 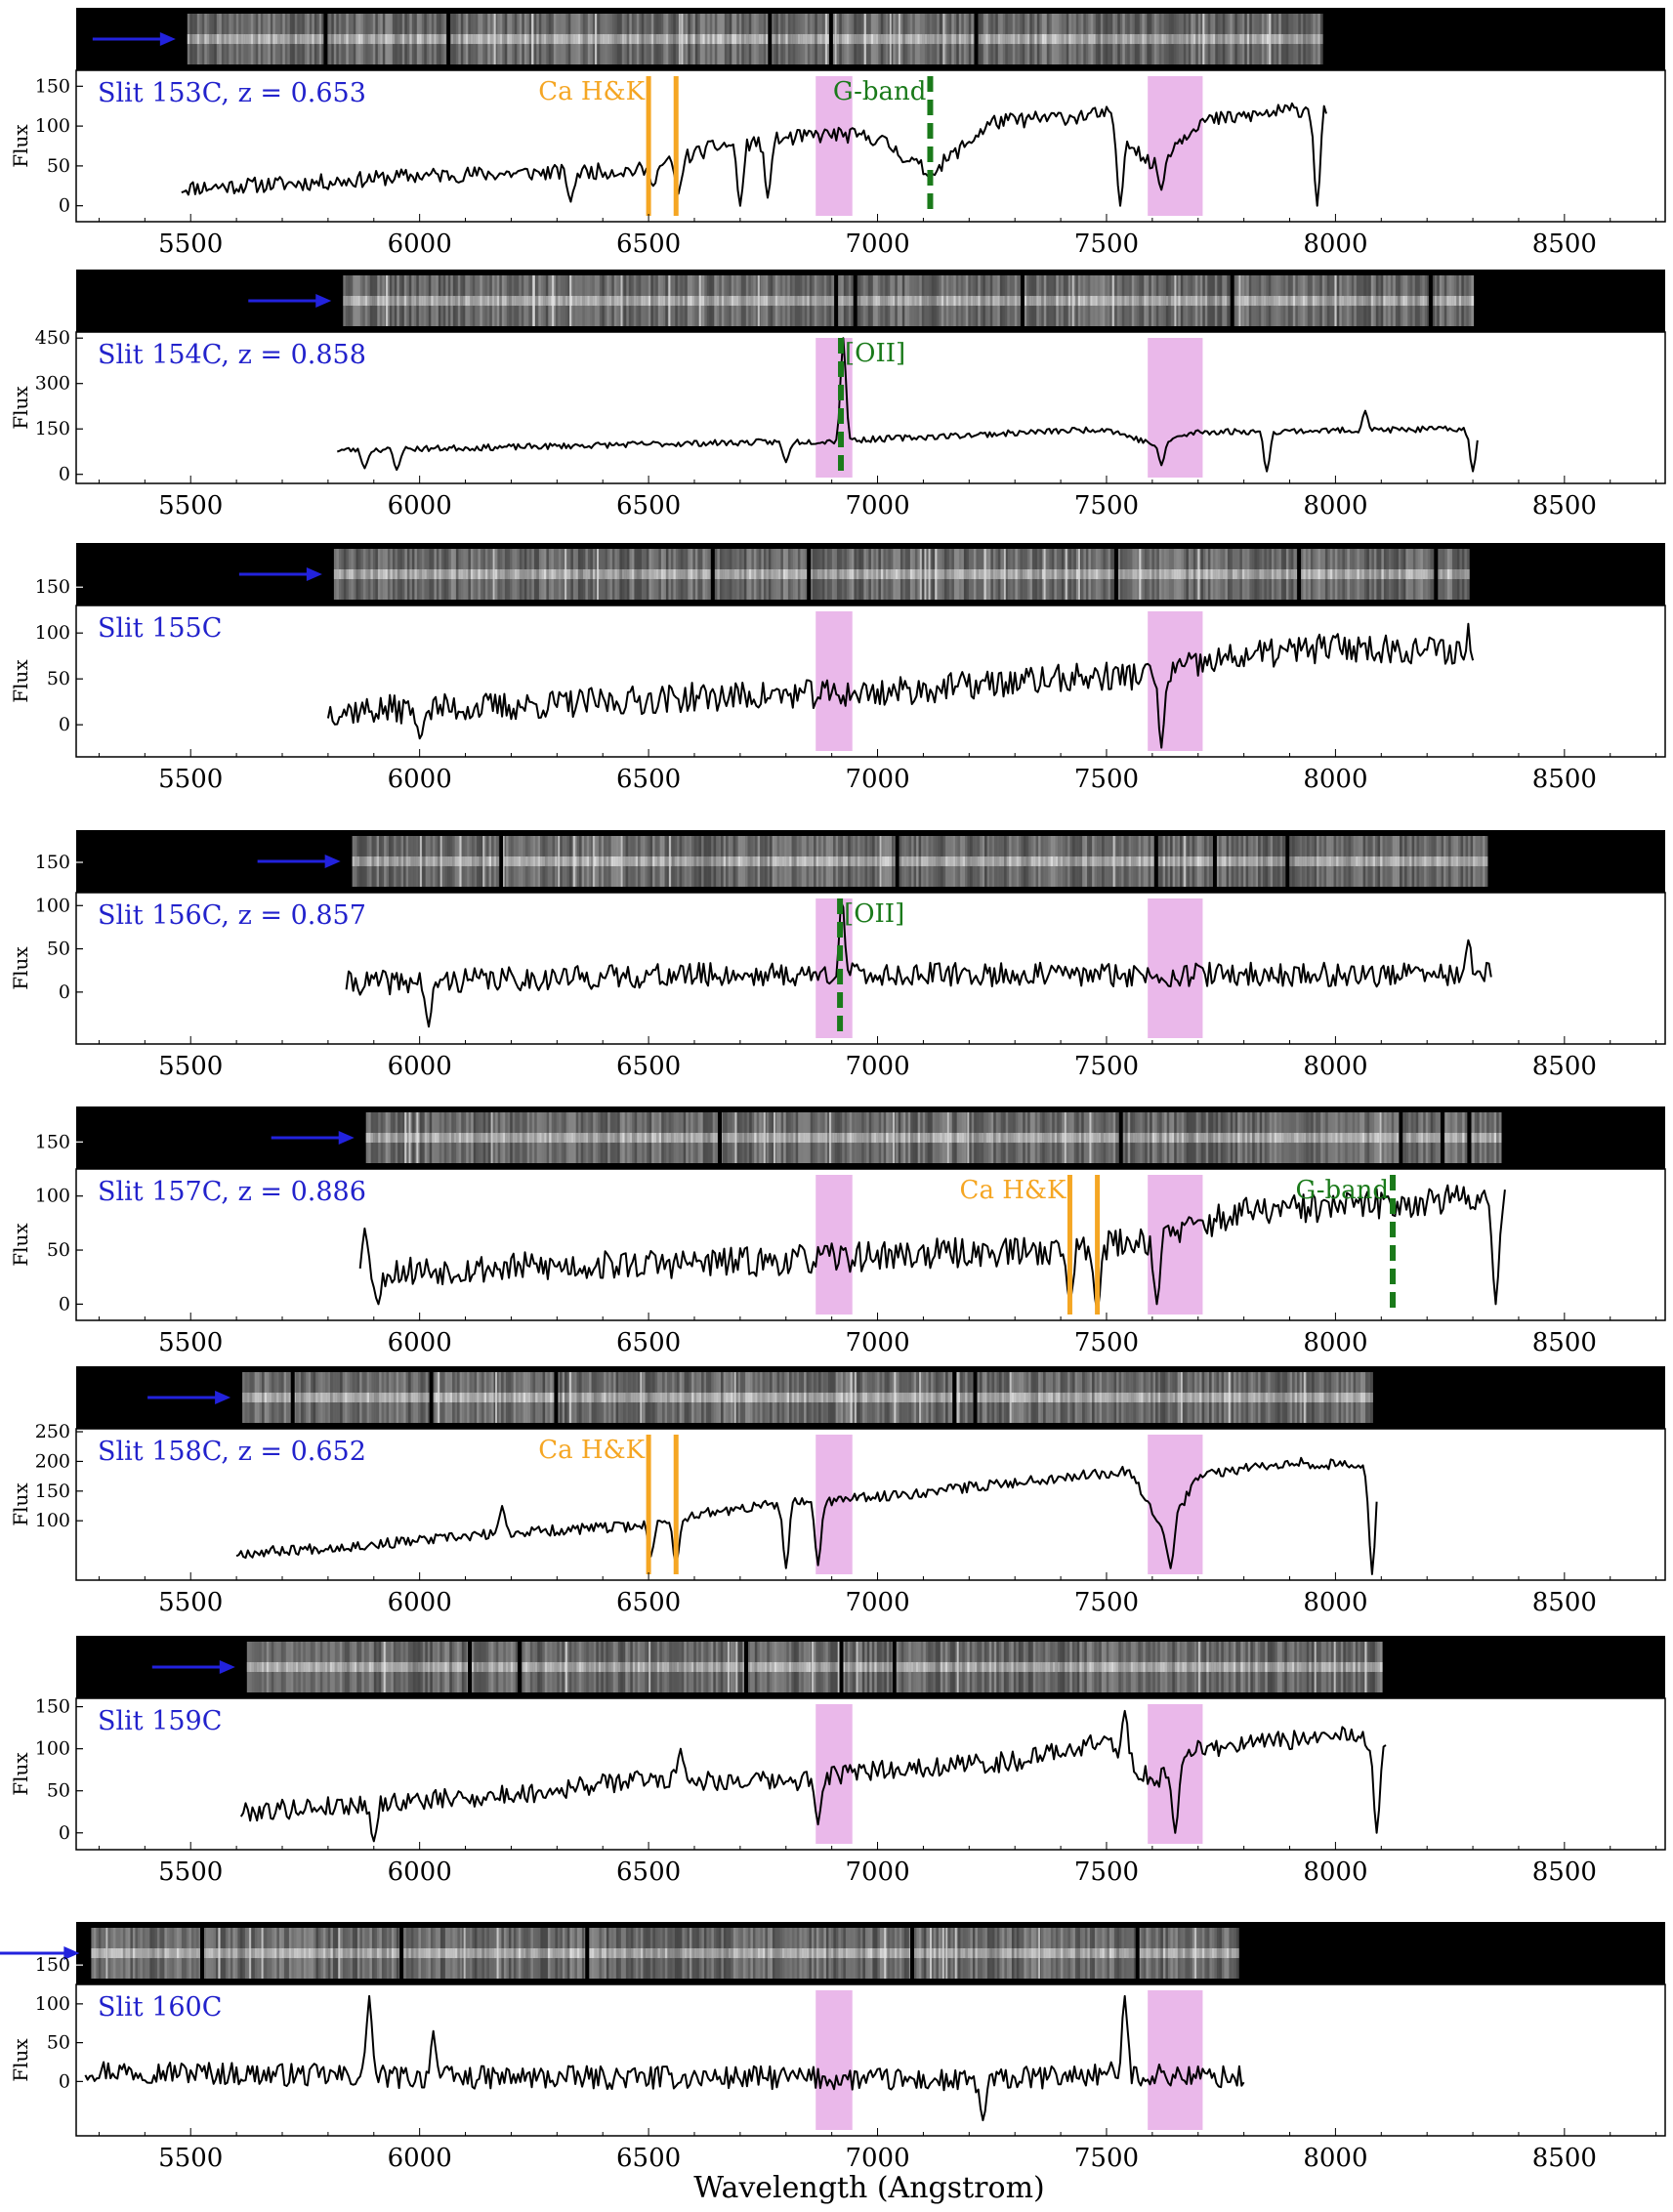 What do you see at coordinates (232, 915) in the screenshot?
I see `slit-label: Slit 156C, z = 0.857` at bounding box center [232, 915].